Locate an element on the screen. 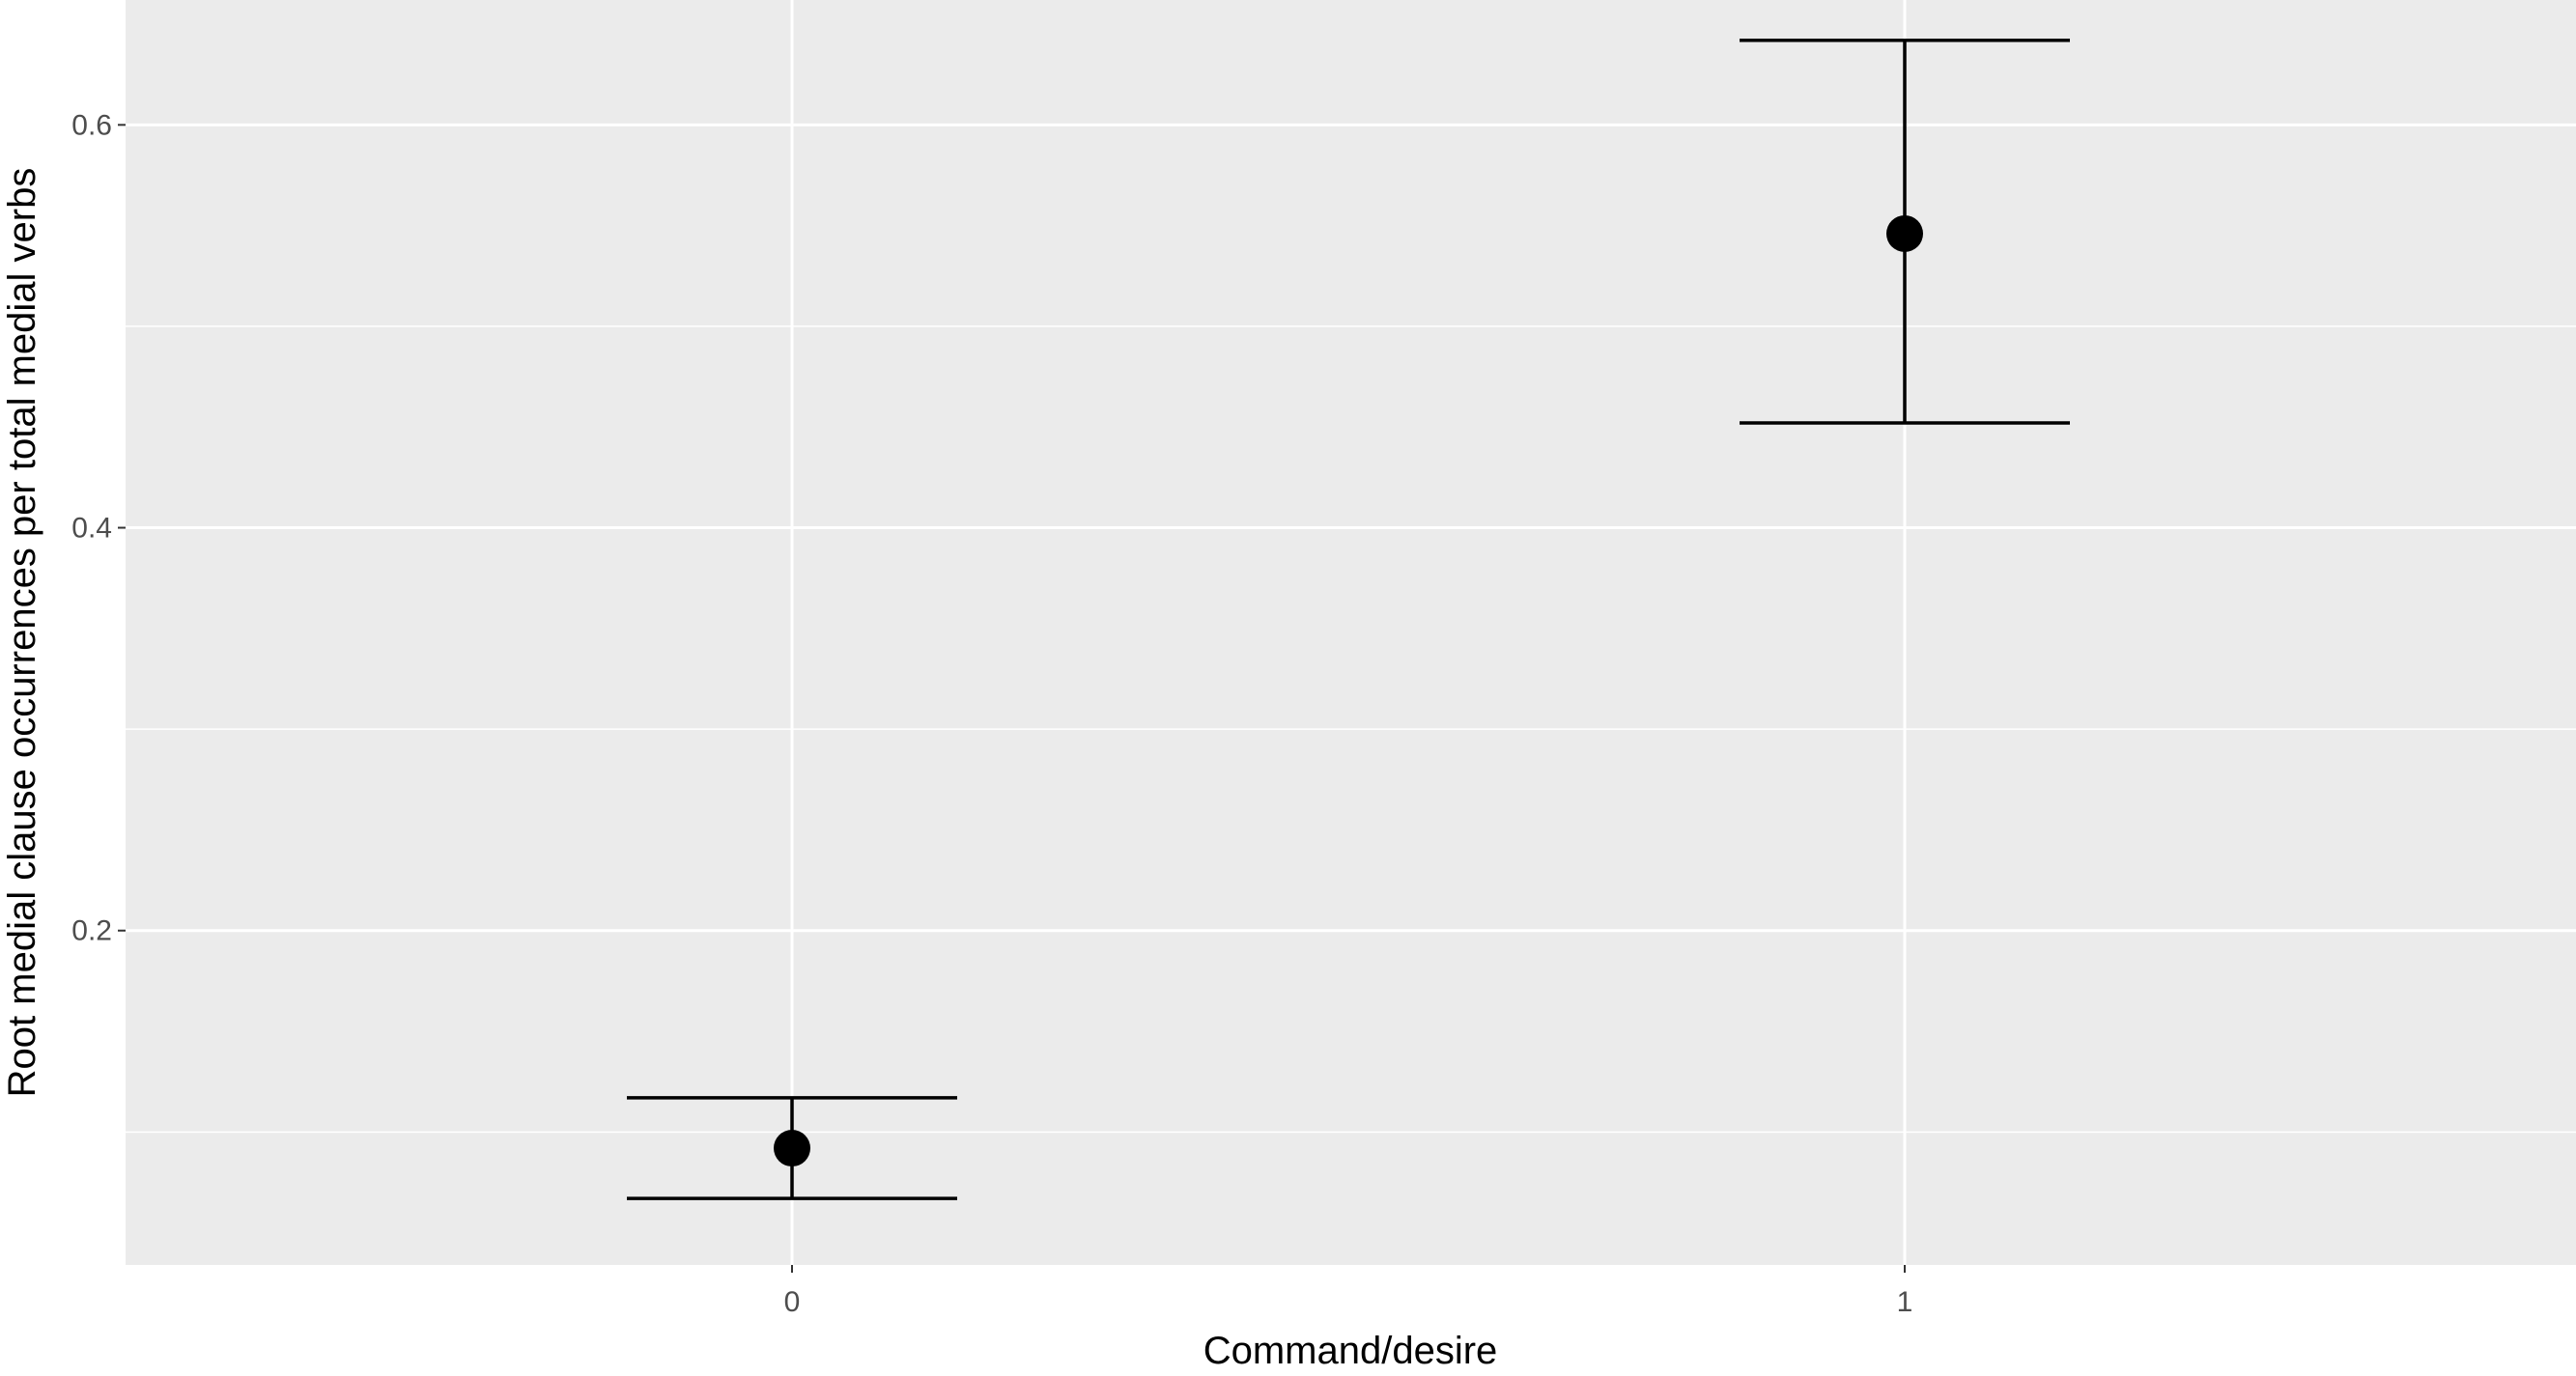 Image resolution: width=2576 pixels, height=1376 pixels. y-tick-labels: 0.2 0.4 0.6 is located at coordinates (98, 528).